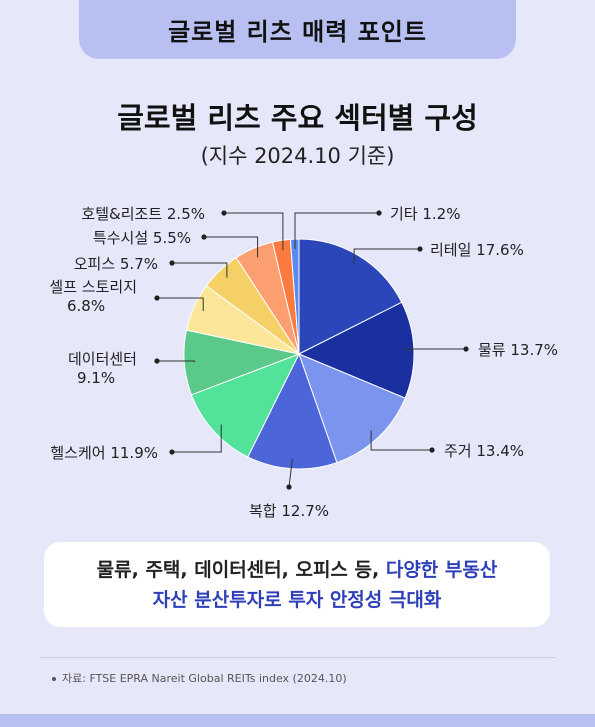  What do you see at coordinates (143, 214) in the screenshot?
I see `slice-label-10: 호텔&리조트 2.5%` at bounding box center [143, 214].